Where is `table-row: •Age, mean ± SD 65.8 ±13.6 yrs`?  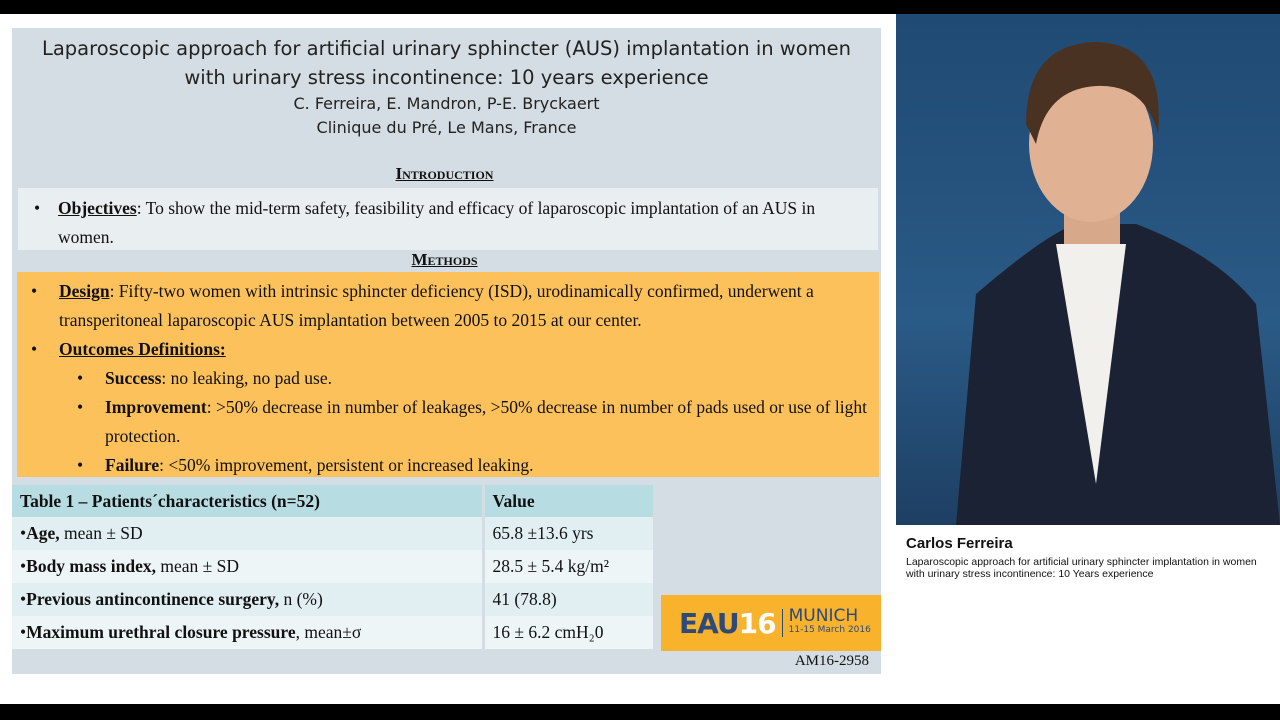
table-row: •Age, mean ± SD 65.8 ±13.6 yrs is located at coordinates (332, 533).